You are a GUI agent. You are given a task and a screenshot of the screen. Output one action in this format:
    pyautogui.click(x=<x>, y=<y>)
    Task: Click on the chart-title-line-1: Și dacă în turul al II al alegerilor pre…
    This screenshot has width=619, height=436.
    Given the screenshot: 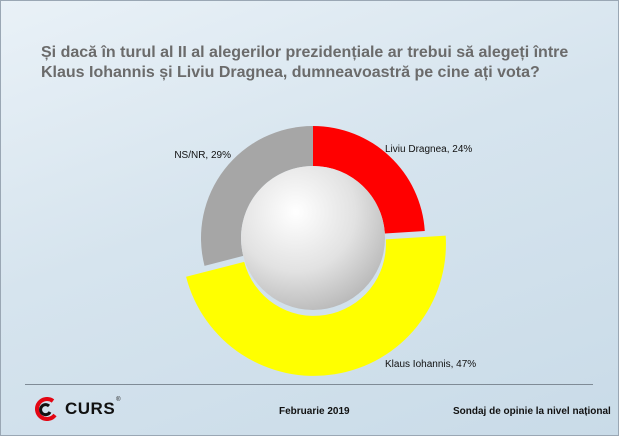 What is the action you would take?
    pyautogui.click(x=305, y=52)
    